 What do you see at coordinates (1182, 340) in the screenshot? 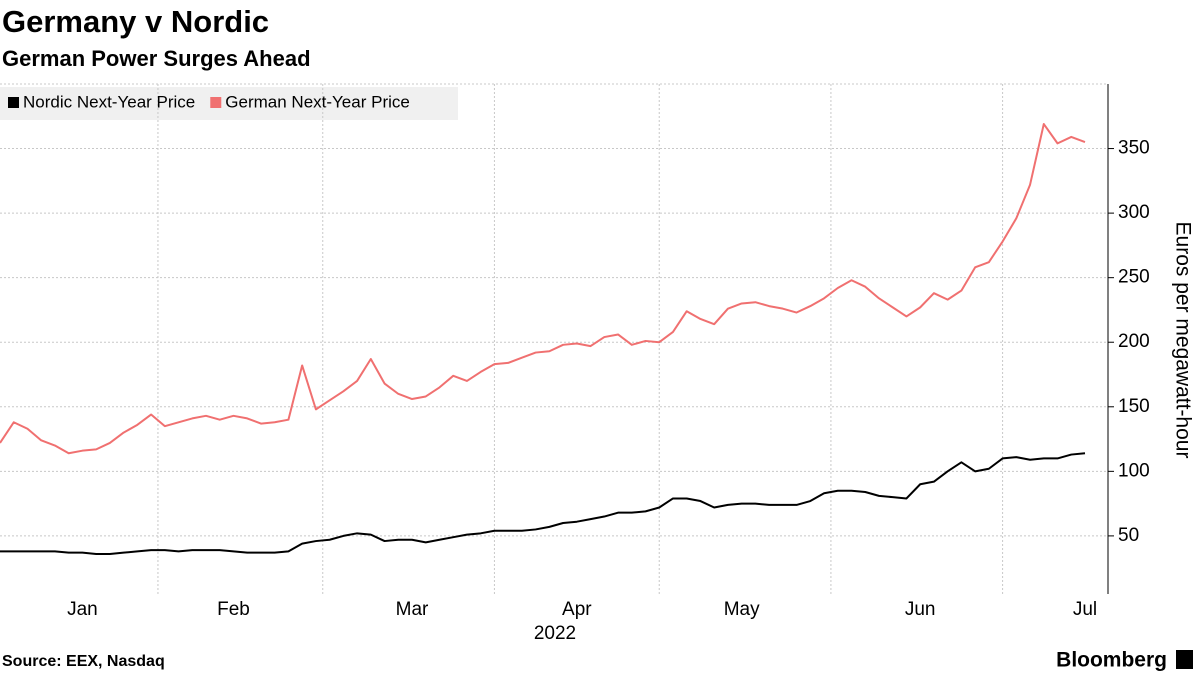
I see `y-axis-label: Euros per megawatt-hour` at bounding box center [1182, 340].